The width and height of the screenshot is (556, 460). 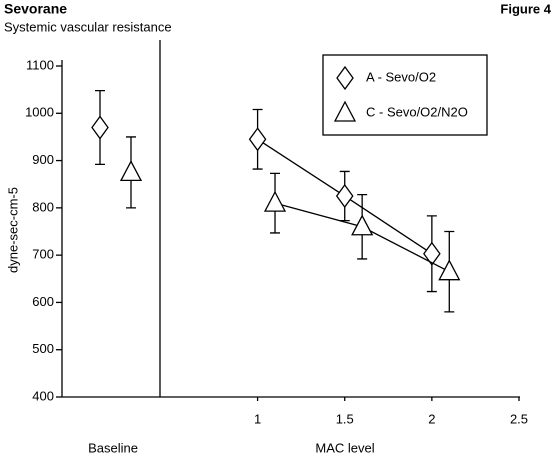 What do you see at coordinates (405, 95) in the screenshot?
I see `legend-box` at bounding box center [405, 95].